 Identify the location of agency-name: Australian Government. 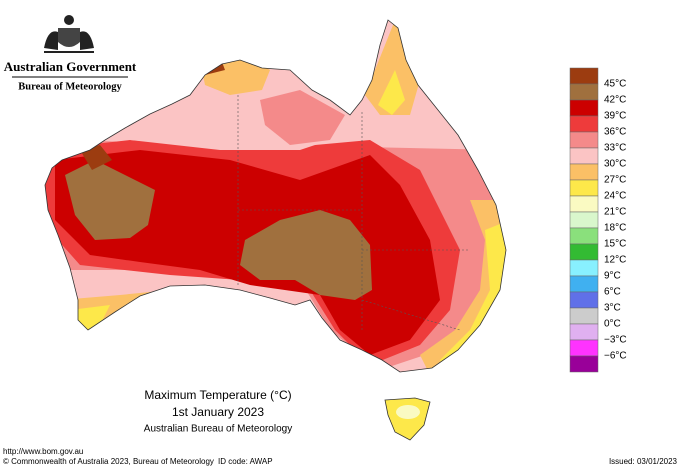
(70, 66).